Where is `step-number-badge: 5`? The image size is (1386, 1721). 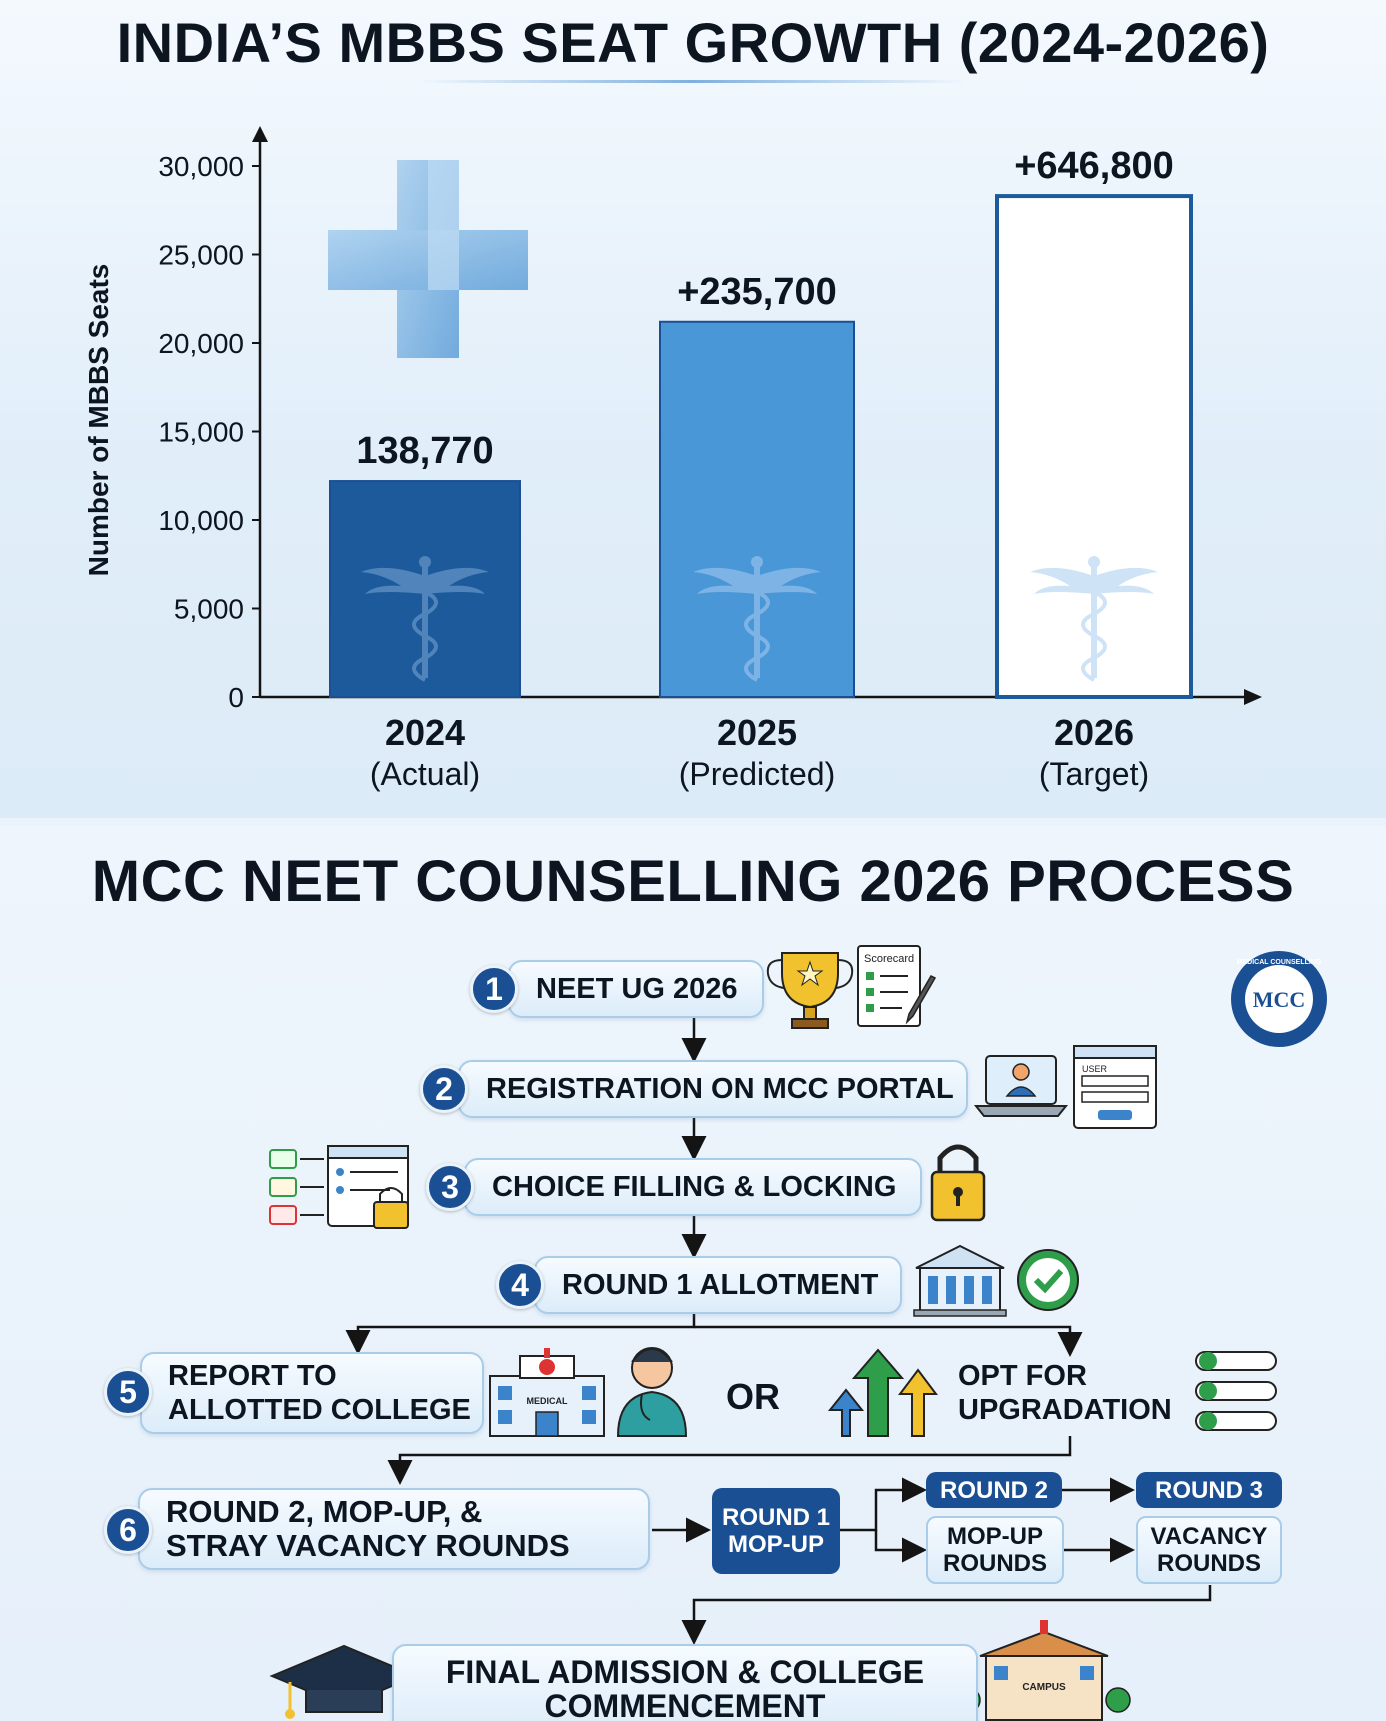
step-number-badge: 5 is located at coordinates (128, 1392).